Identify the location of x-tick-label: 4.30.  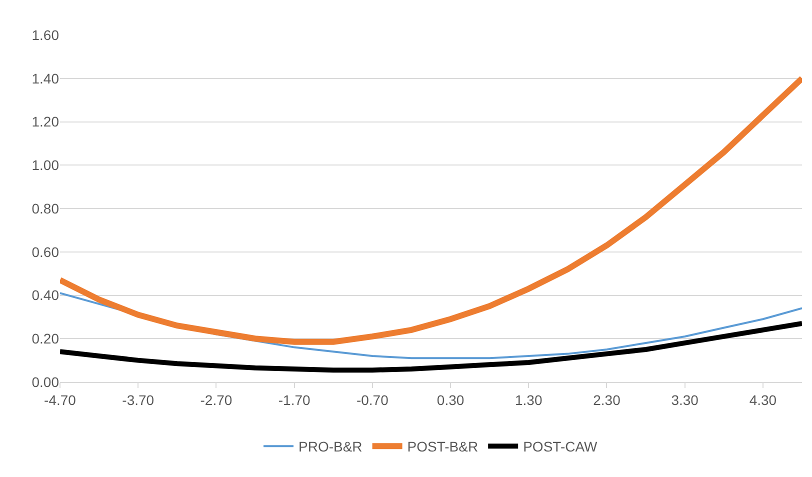
(763, 400).